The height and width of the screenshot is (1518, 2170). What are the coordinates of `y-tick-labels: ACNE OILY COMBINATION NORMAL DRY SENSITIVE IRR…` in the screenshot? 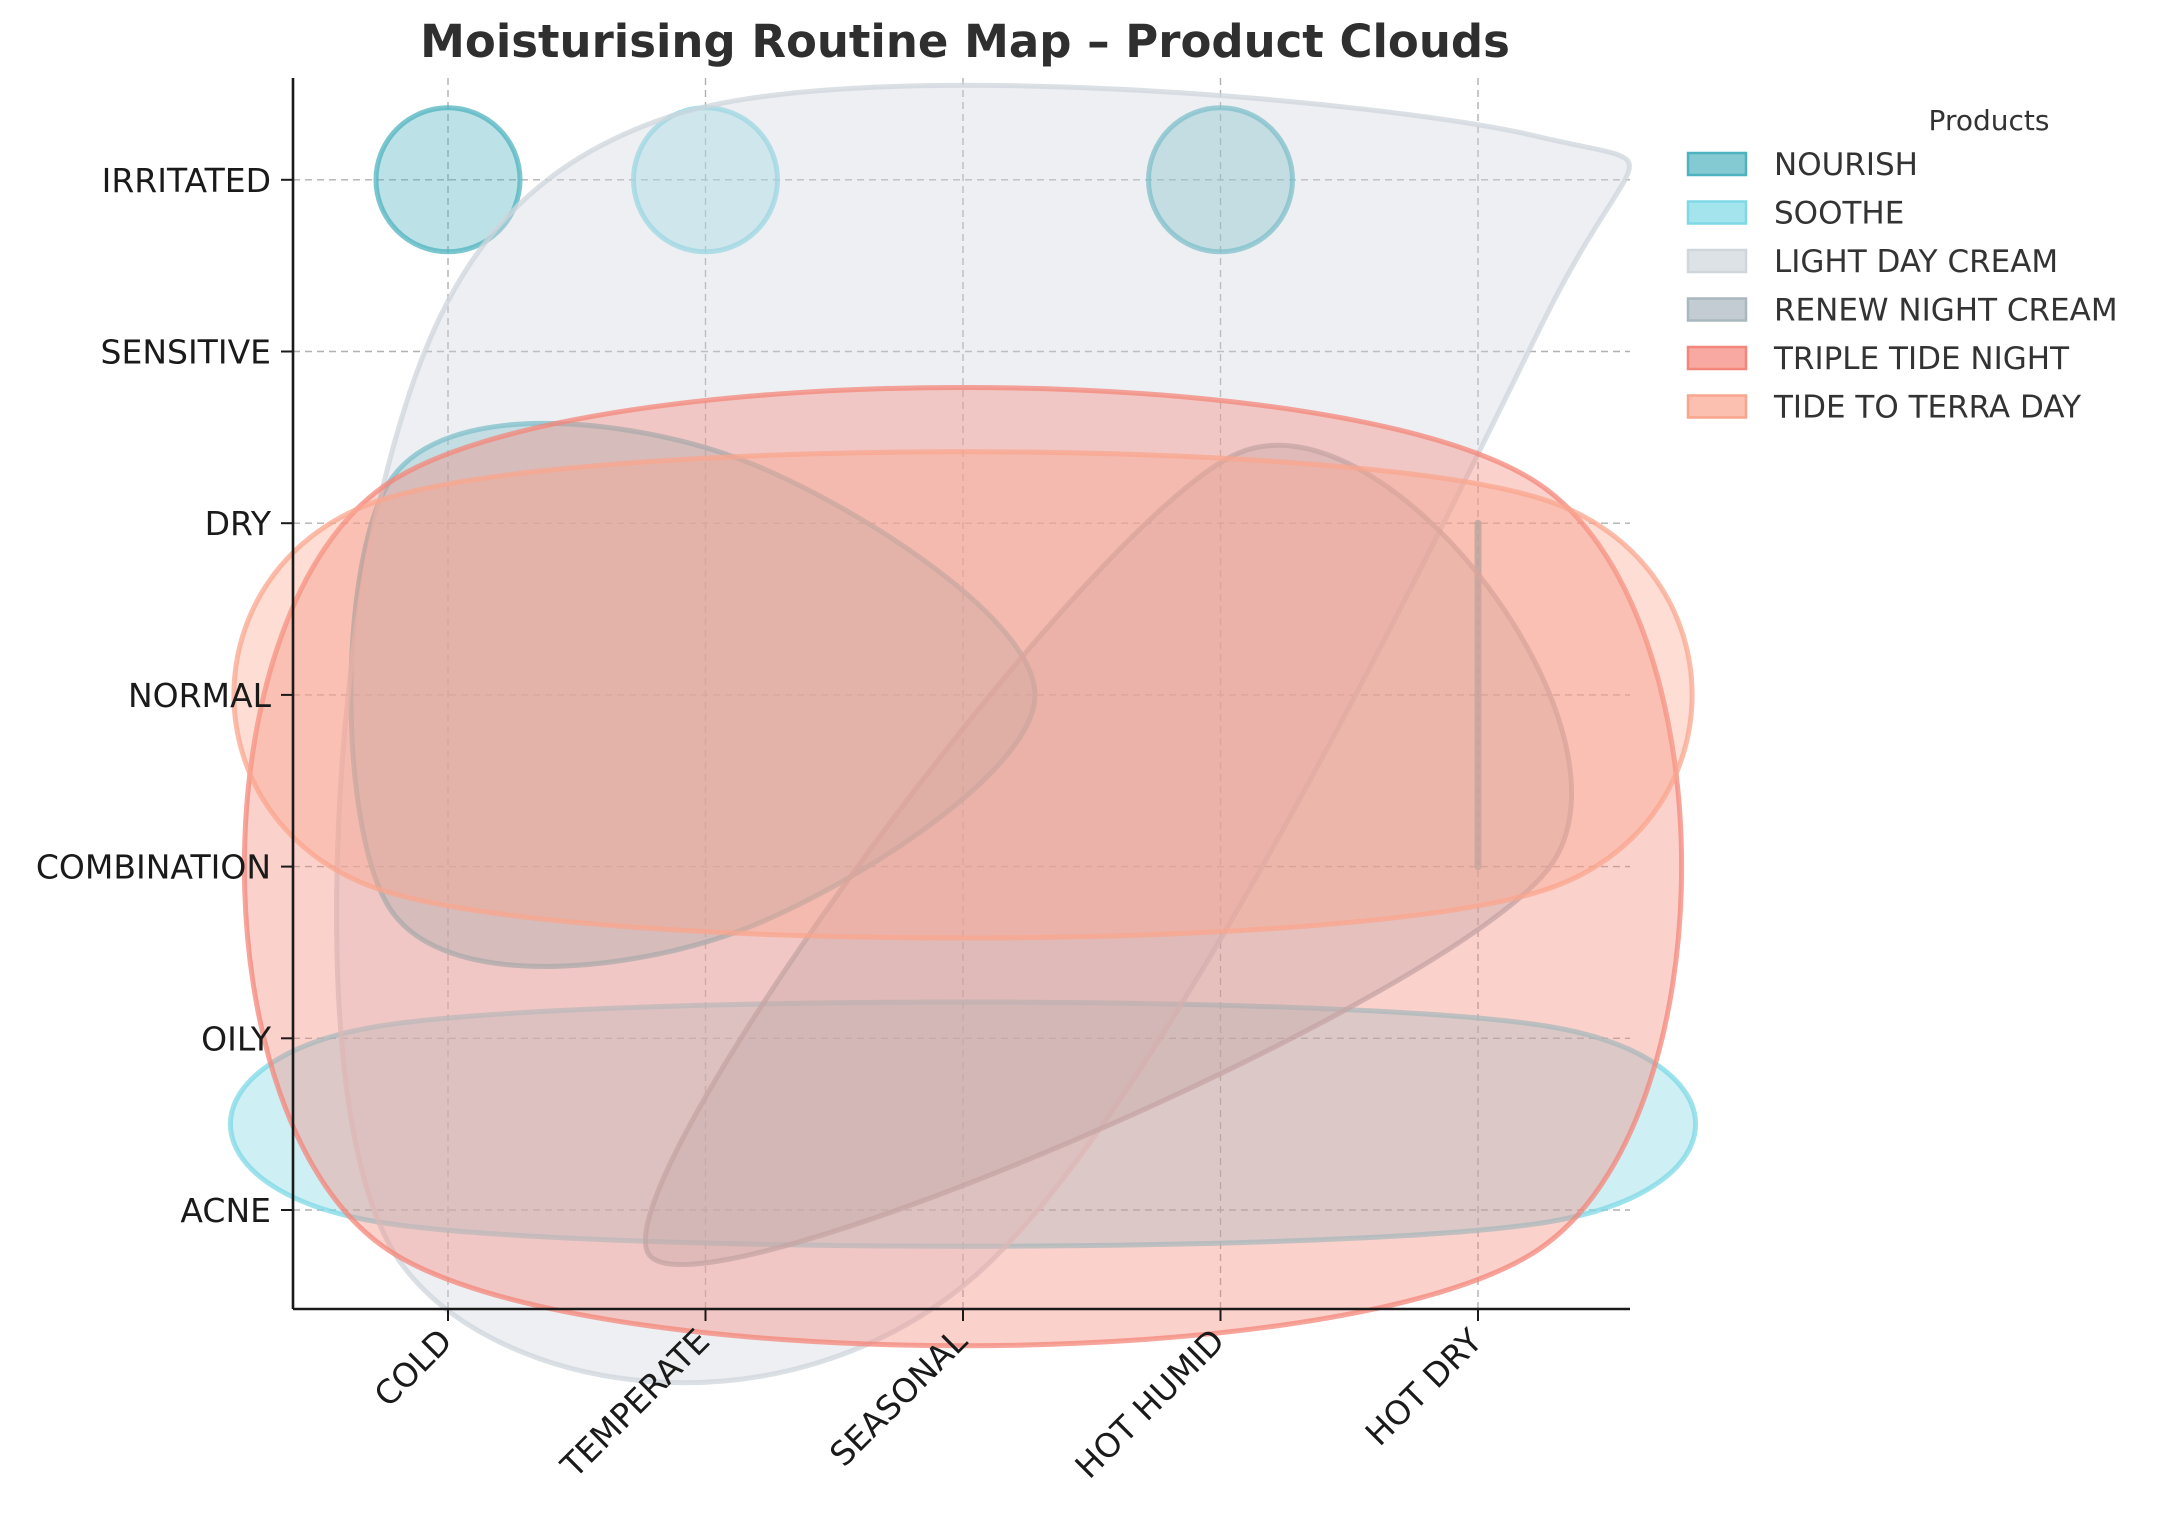 It's located at (164, 695).